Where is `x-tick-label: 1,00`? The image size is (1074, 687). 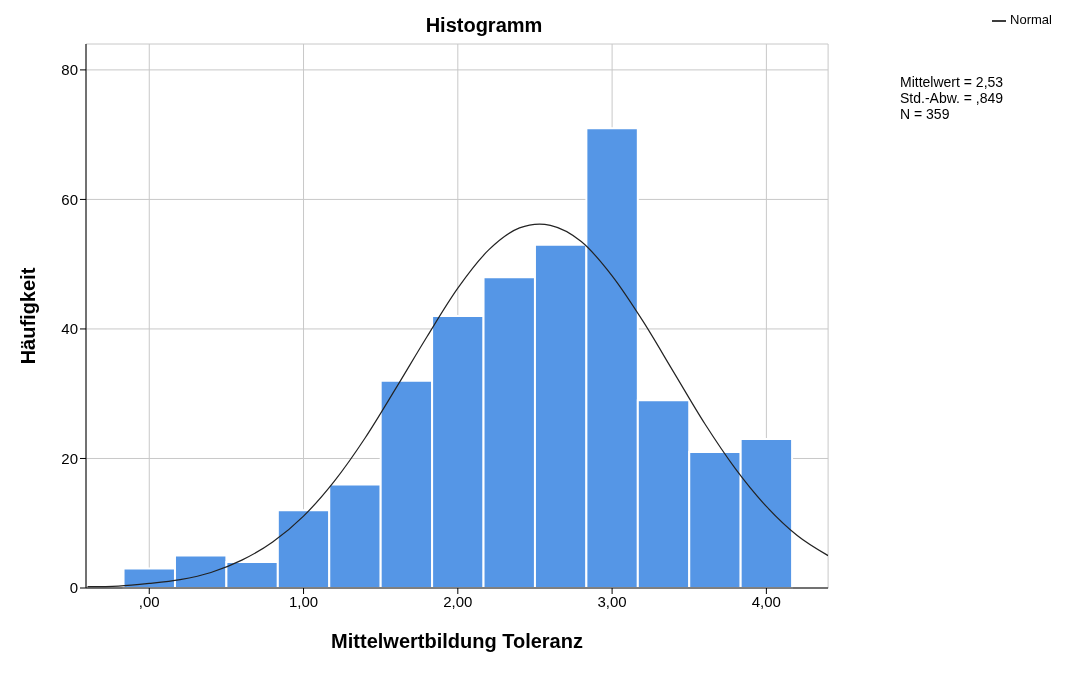 x-tick-label: 1,00 is located at coordinates (303, 601).